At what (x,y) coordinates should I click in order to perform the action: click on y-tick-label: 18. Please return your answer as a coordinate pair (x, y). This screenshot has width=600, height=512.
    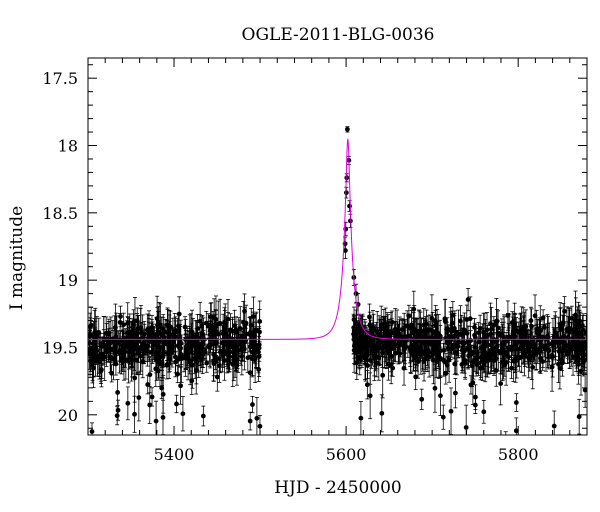
    Looking at the image, I should click on (68, 146).